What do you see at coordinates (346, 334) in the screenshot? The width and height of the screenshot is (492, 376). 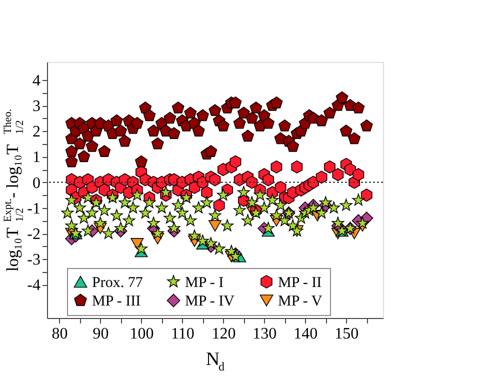 I see `x-tick-label: 150` at bounding box center [346, 334].